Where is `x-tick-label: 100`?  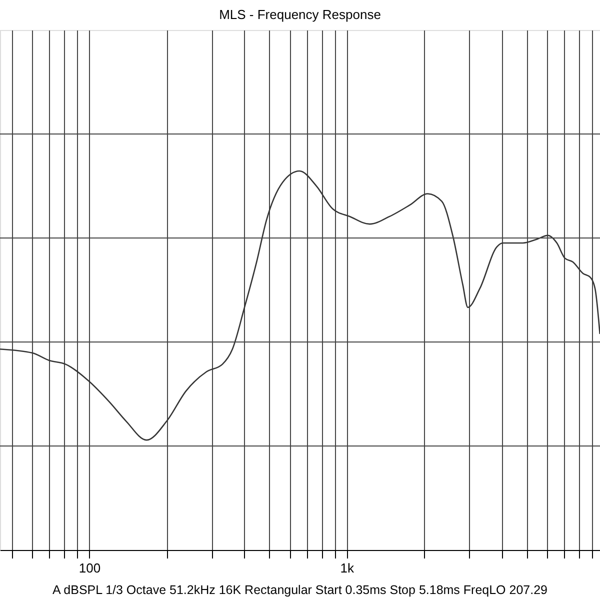 x-tick-label: 100 is located at coordinates (89, 568).